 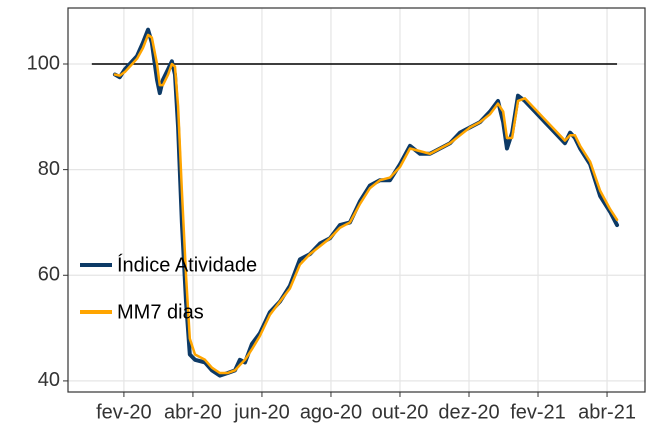 What do you see at coordinates (49, 275) in the screenshot?
I see `y-tick-label: 60` at bounding box center [49, 275].